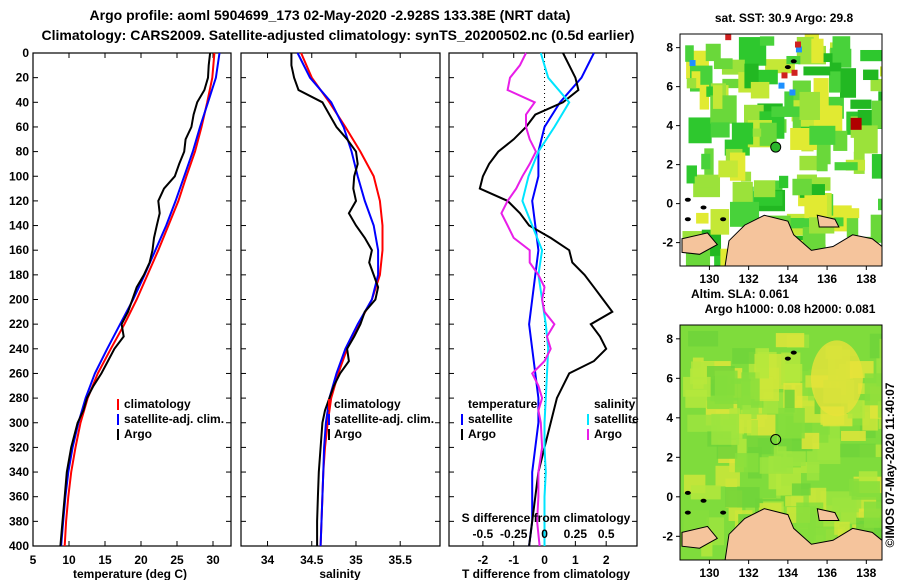 Image resolution: width=900 pixels, height=580 pixels. What do you see at coordinates (139, 299) in the screenshot?
I see `series-line-climatology` at bounding box center [139, 299].